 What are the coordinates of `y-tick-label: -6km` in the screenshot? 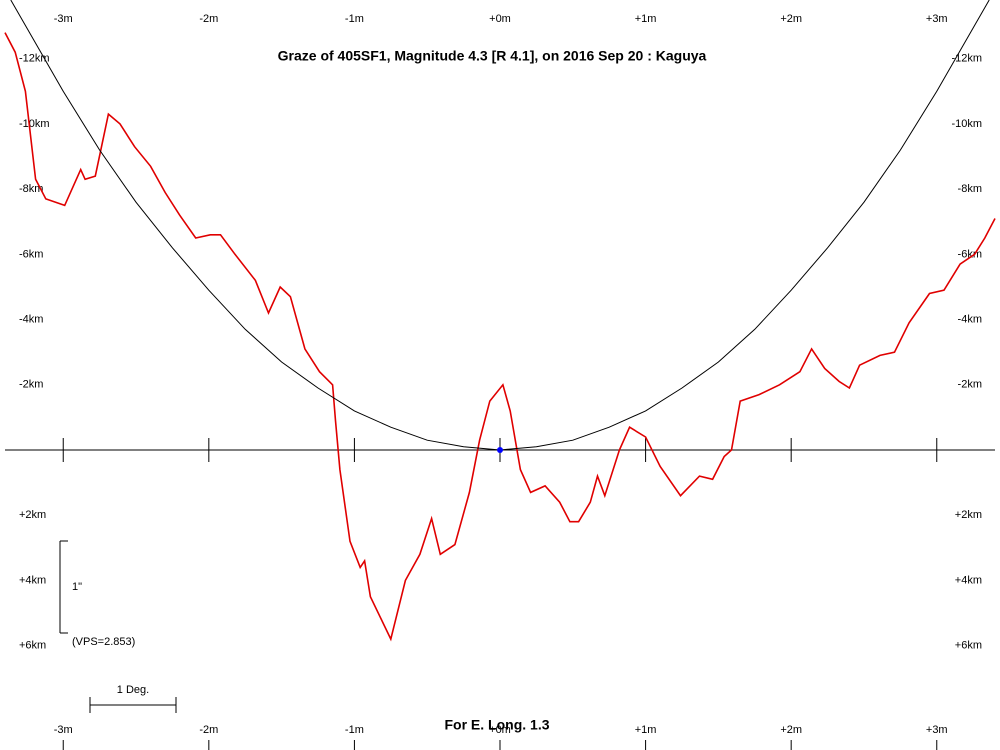 It's located at (31, 254).